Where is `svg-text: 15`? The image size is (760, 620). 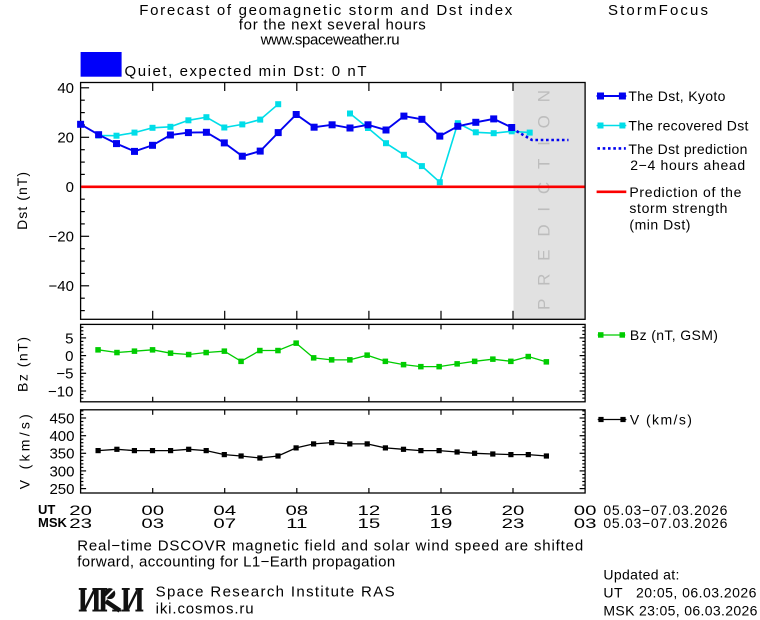
svg-text: 15 is located at coordinates (369, 523).